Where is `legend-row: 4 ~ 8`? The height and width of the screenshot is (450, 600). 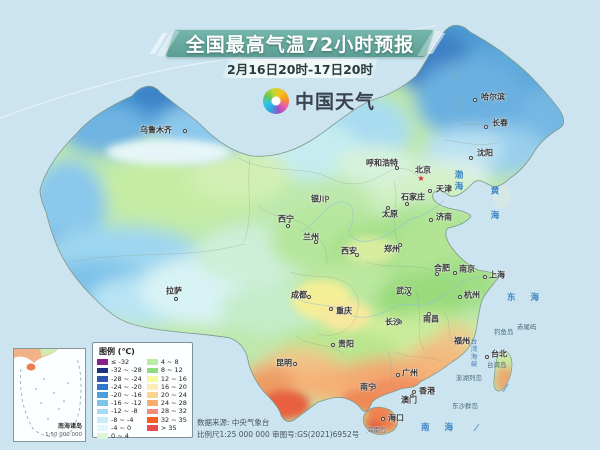
legend-row: 4 ~ 8 is located at coordinates (167, 362).